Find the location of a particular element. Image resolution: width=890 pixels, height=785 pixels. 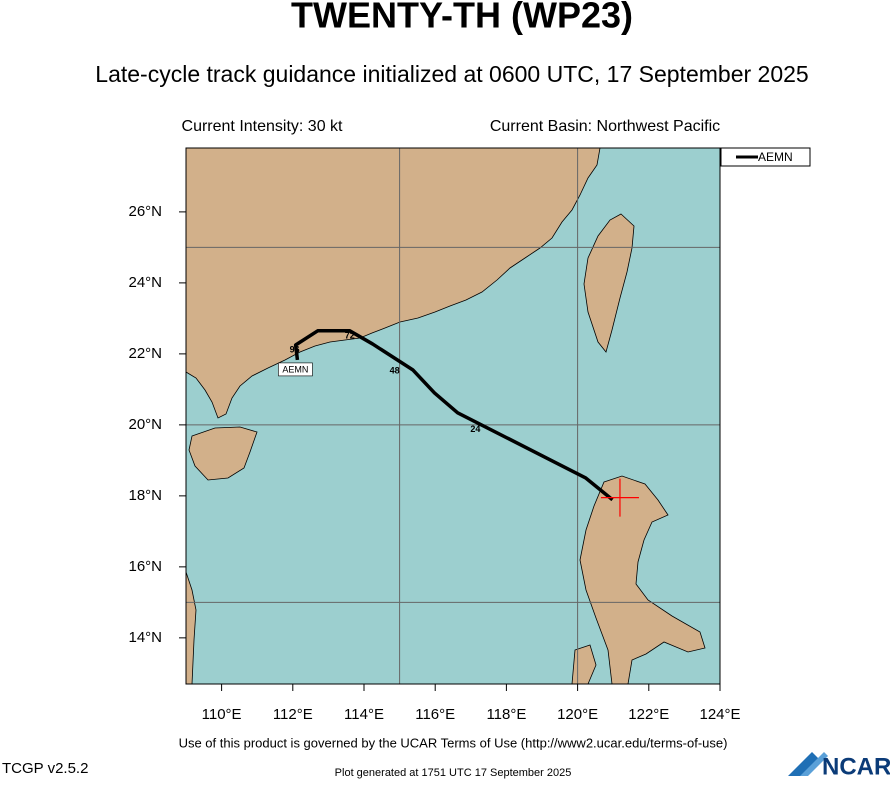

intensity: Current Intensity: 30 kt is located at coordinates (263, 126).